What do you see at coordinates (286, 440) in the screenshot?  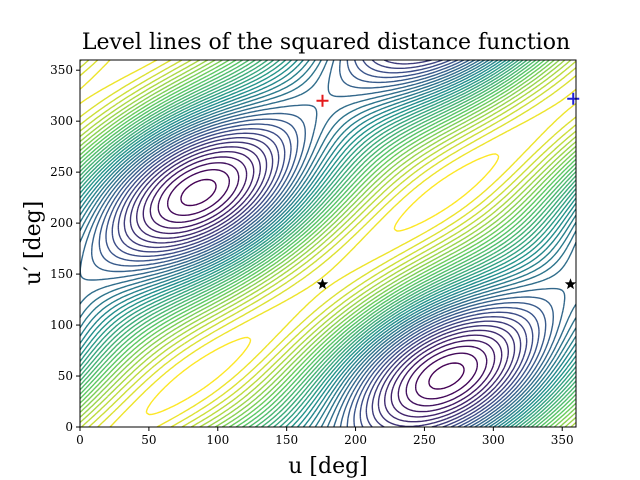 I see `x-tick-label: 150` at bounding box center [286, 440].